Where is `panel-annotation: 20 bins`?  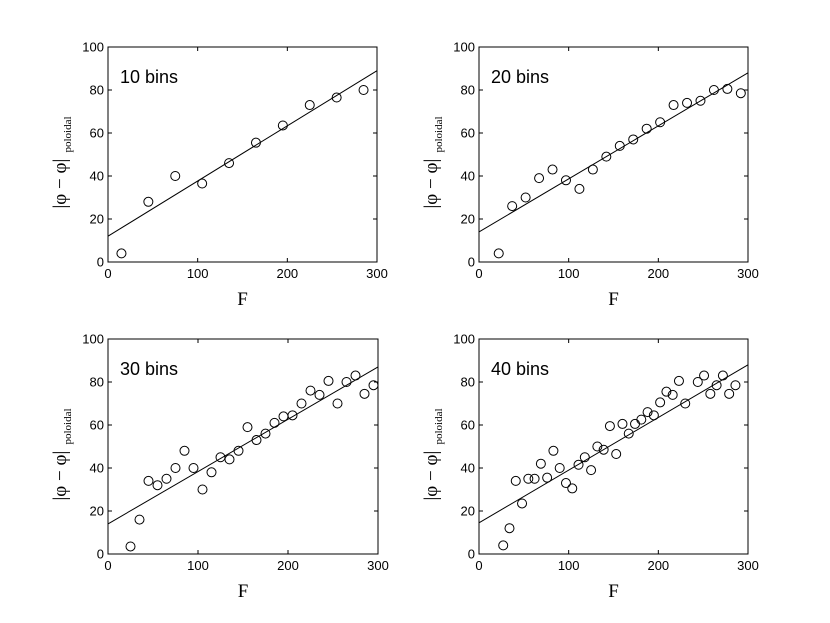
panel-annotation: 20 bins is located at coordinates (520, 77).